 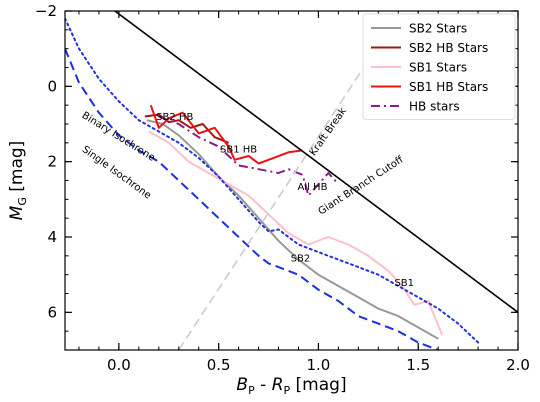 What do you see at coordinates (404, 283) in the screenshot?
I see `annotation-label: SB1` at bounding box center [404, 283].